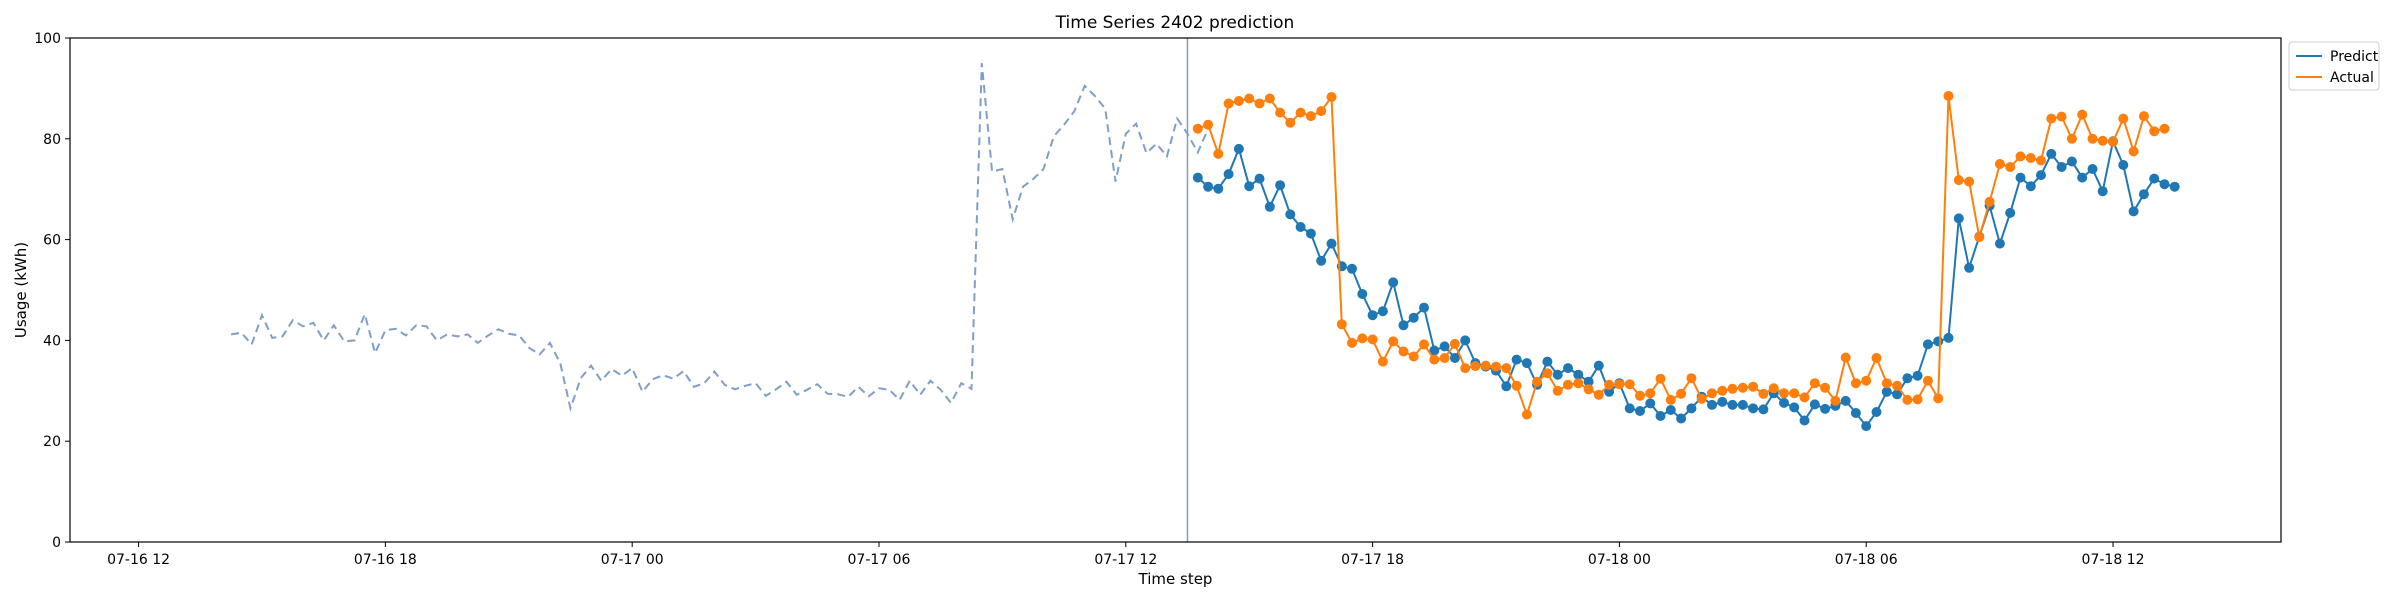  What do you see at coordinates (52, 140) in the screenshot?
I see `y-tick-label: 80` at bounding box center [52, 140].